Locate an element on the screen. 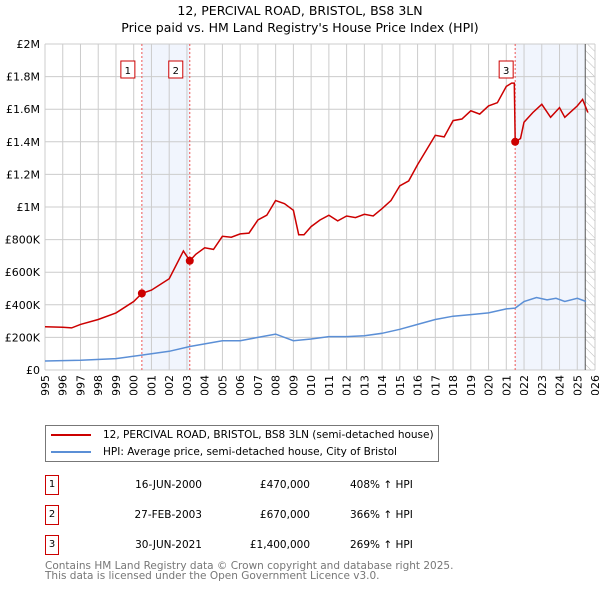  x-tick-label: 2010 is located at coordinates (311, 385).